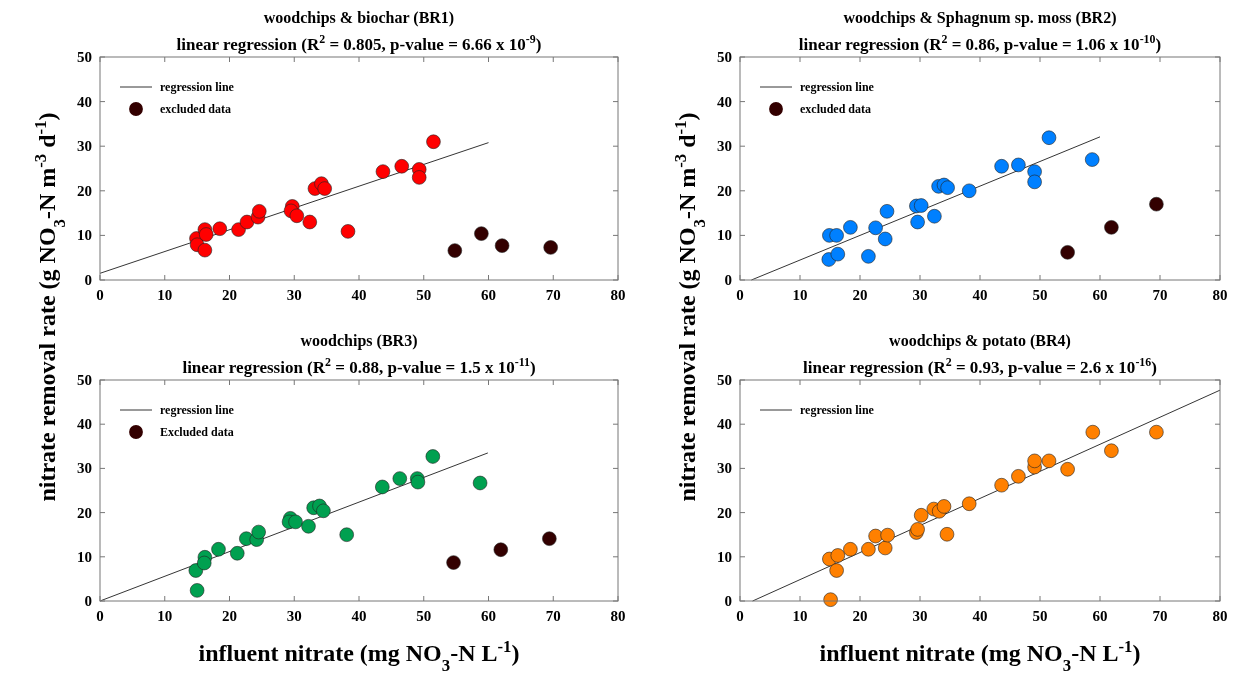  What do you see at coordinates (196, 109) in the screenshot?
I see `legend-label: excluded data` at bounding box center [196, 109].